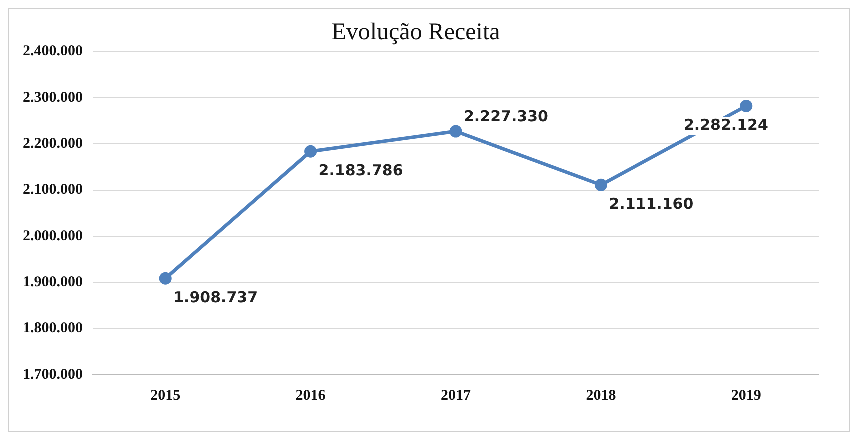 This screenshot has width=858, height=440. What do you see at coordinates (651, 204) in the screenshot?
I see `data-label: 2.111.160` at bounding box center [651, 204].